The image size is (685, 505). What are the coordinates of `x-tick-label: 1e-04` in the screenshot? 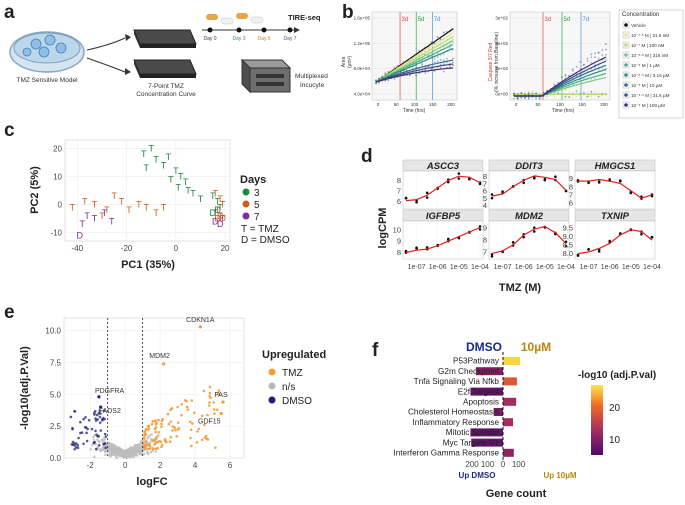 It's located at (566, 267).